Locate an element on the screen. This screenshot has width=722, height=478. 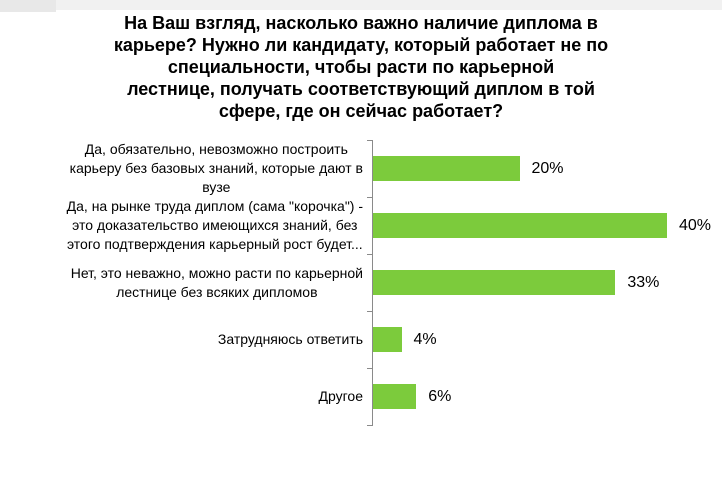
plot-cell: 33% is located at coordinates (547, 282).